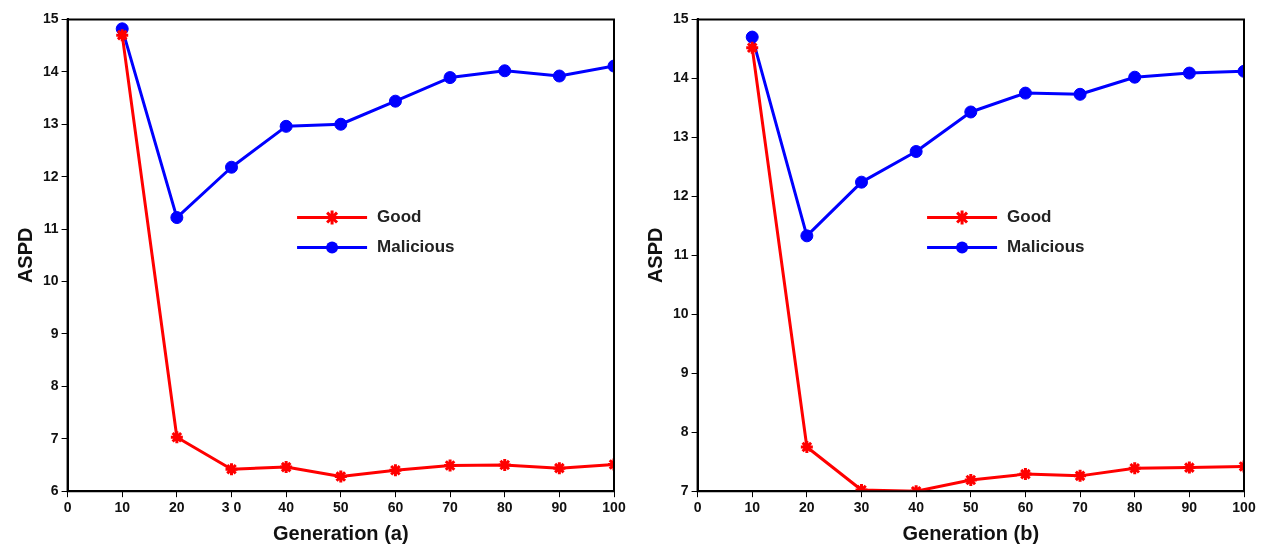 Image resolution: width=1274 pixels, height=557 pixels. What do you see at coordinates (231, 507) in the screenshot?
I see `x-tick-label: 3 0` at bounding box center [231, 507].